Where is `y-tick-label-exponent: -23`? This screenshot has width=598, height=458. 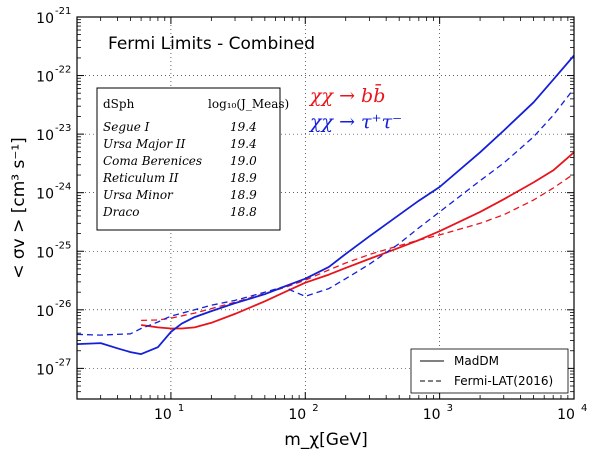
y-tick-label-exponent: -23 is located at coordinates (63, 128).